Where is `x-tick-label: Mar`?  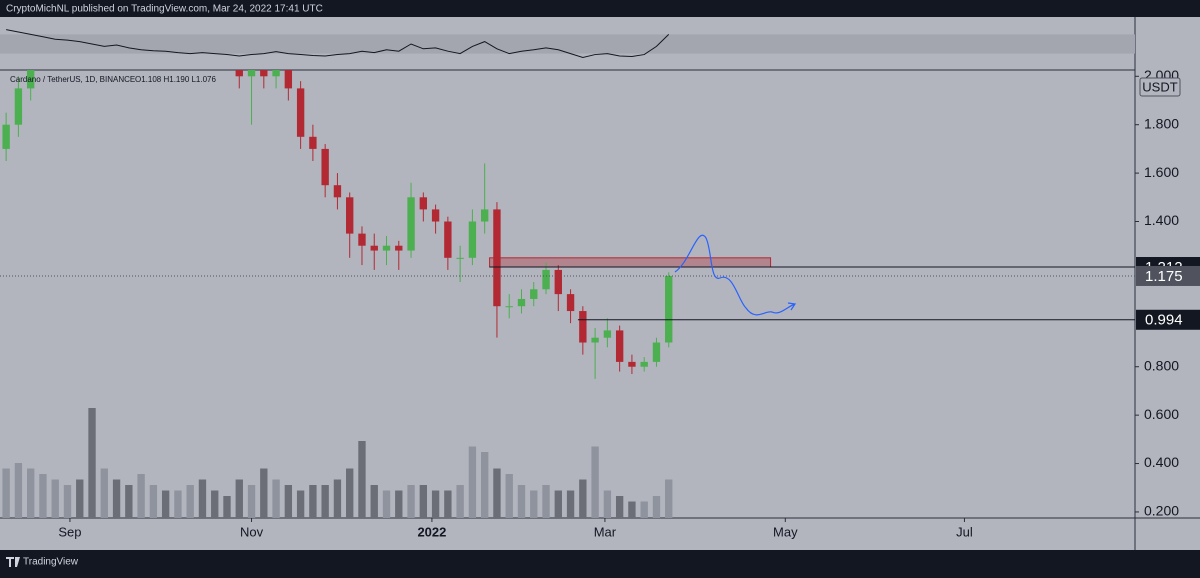 x-tick-label: Mar is located at coordinates (605, 531).